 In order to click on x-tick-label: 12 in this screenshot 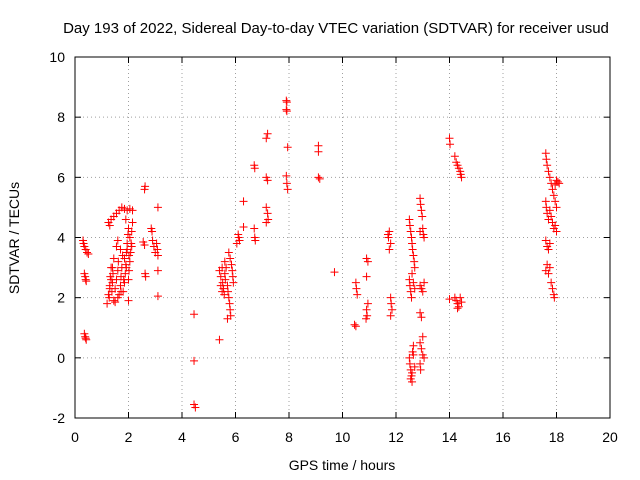, I will do `click(396, 437)`.